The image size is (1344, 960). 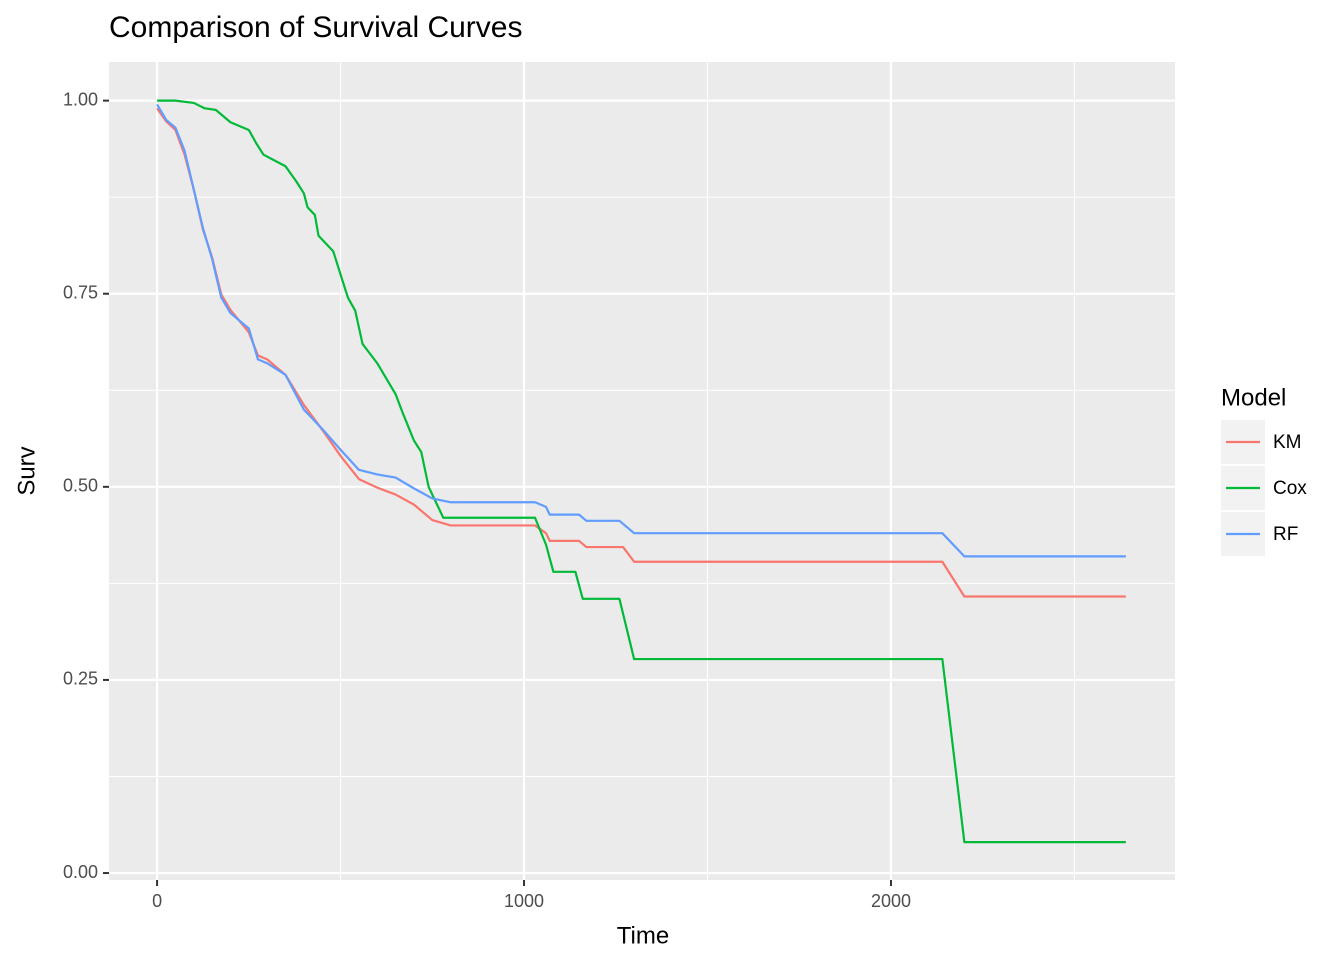 What do you see at coordinates (643, 935) in the screenshot?
I see `x-axis-label: Time` at bounding box center [643, 935].